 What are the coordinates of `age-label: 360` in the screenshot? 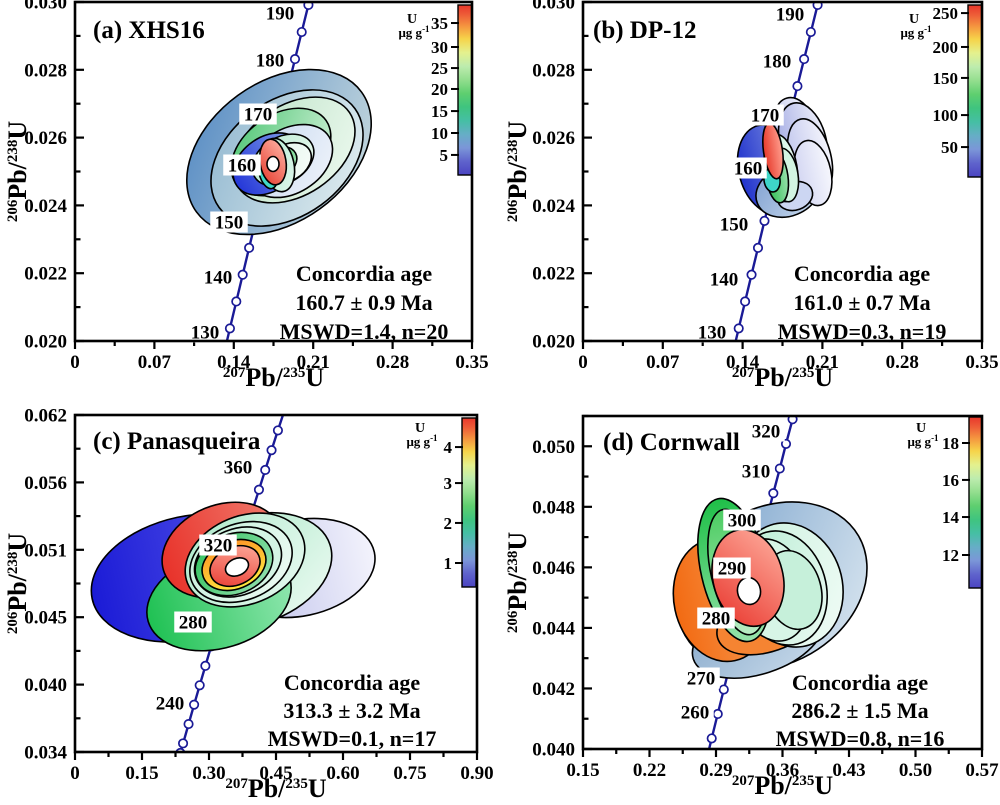 It's located at (238, 468).